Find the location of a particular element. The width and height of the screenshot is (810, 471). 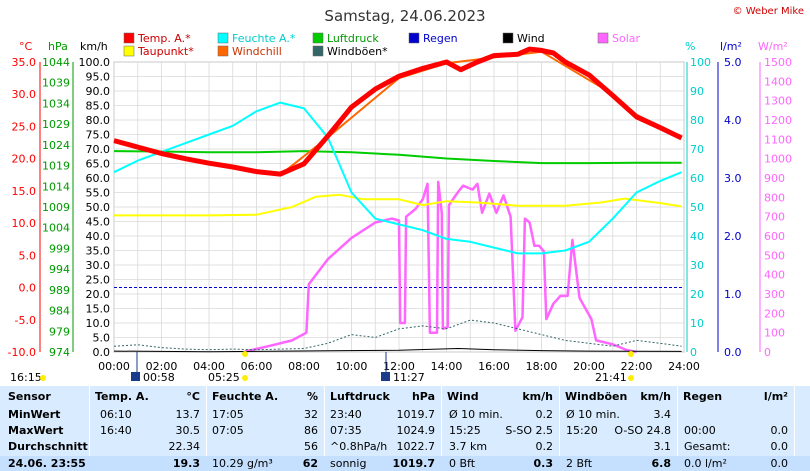

legend-label: Taupunkt* is located at coordinates (165, 51).